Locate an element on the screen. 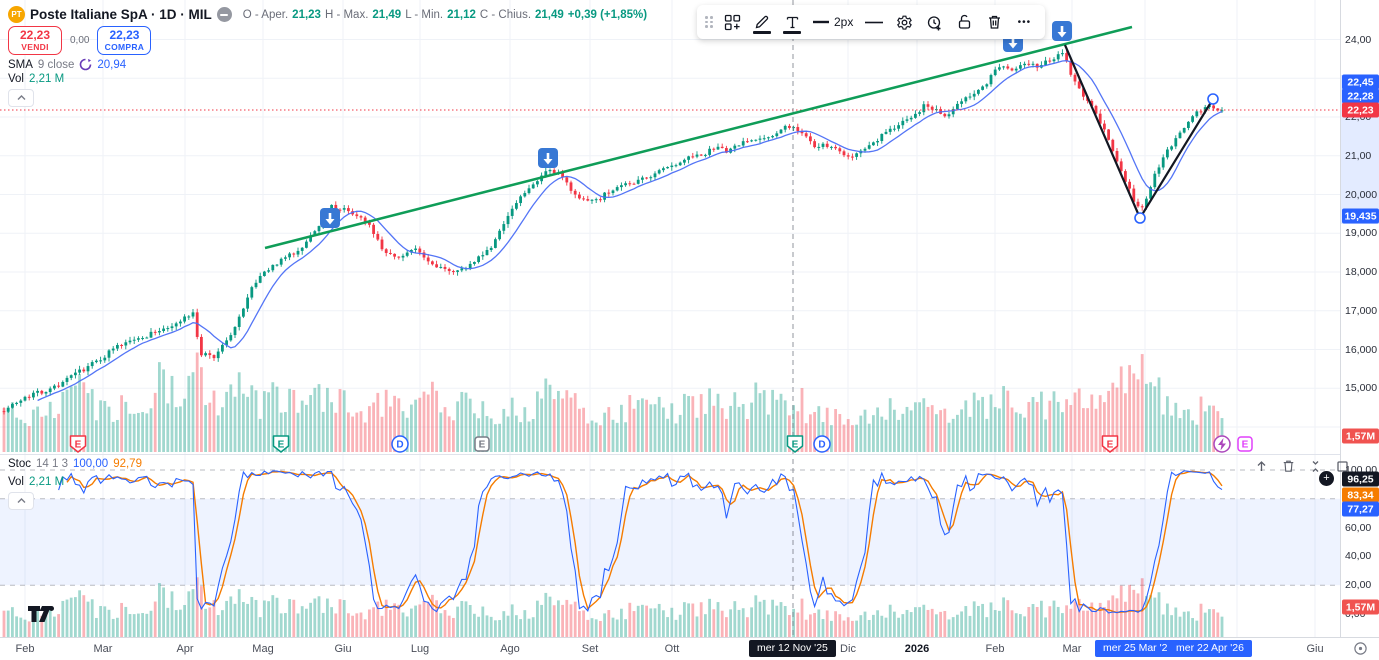 The image size is (1379, 660). price-tick: 21,00 is located at coordinates (1358, 155).